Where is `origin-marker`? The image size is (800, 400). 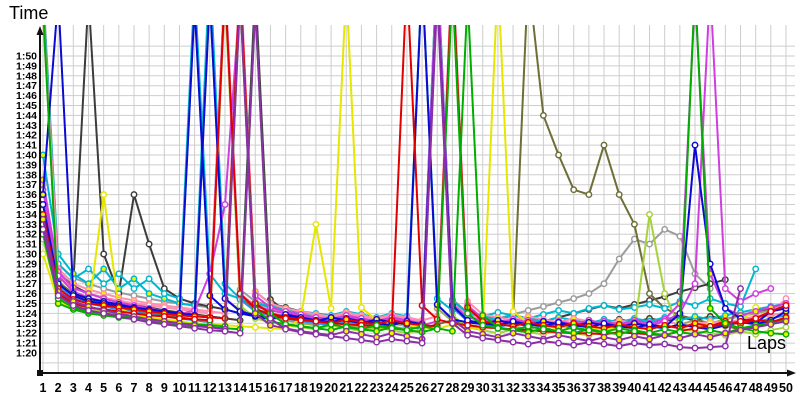
origin-marker is located at coordinates (40, 373).